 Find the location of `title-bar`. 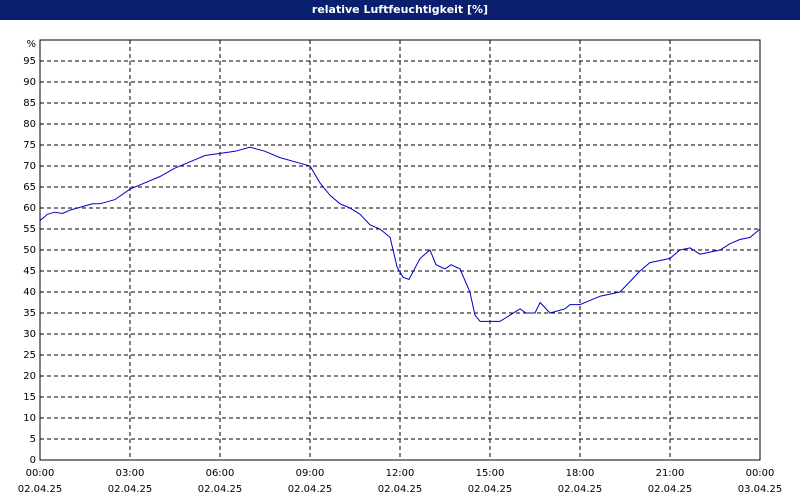

title-bar is located at coordinates (400, 10).